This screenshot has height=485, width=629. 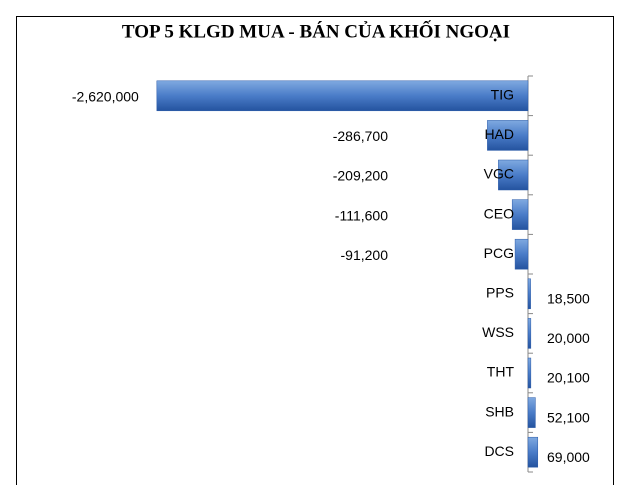 What do you see at coordinates (568, 299) in the screenshot?
I see `value-label: 18,500` at bounding box center [568, 299].